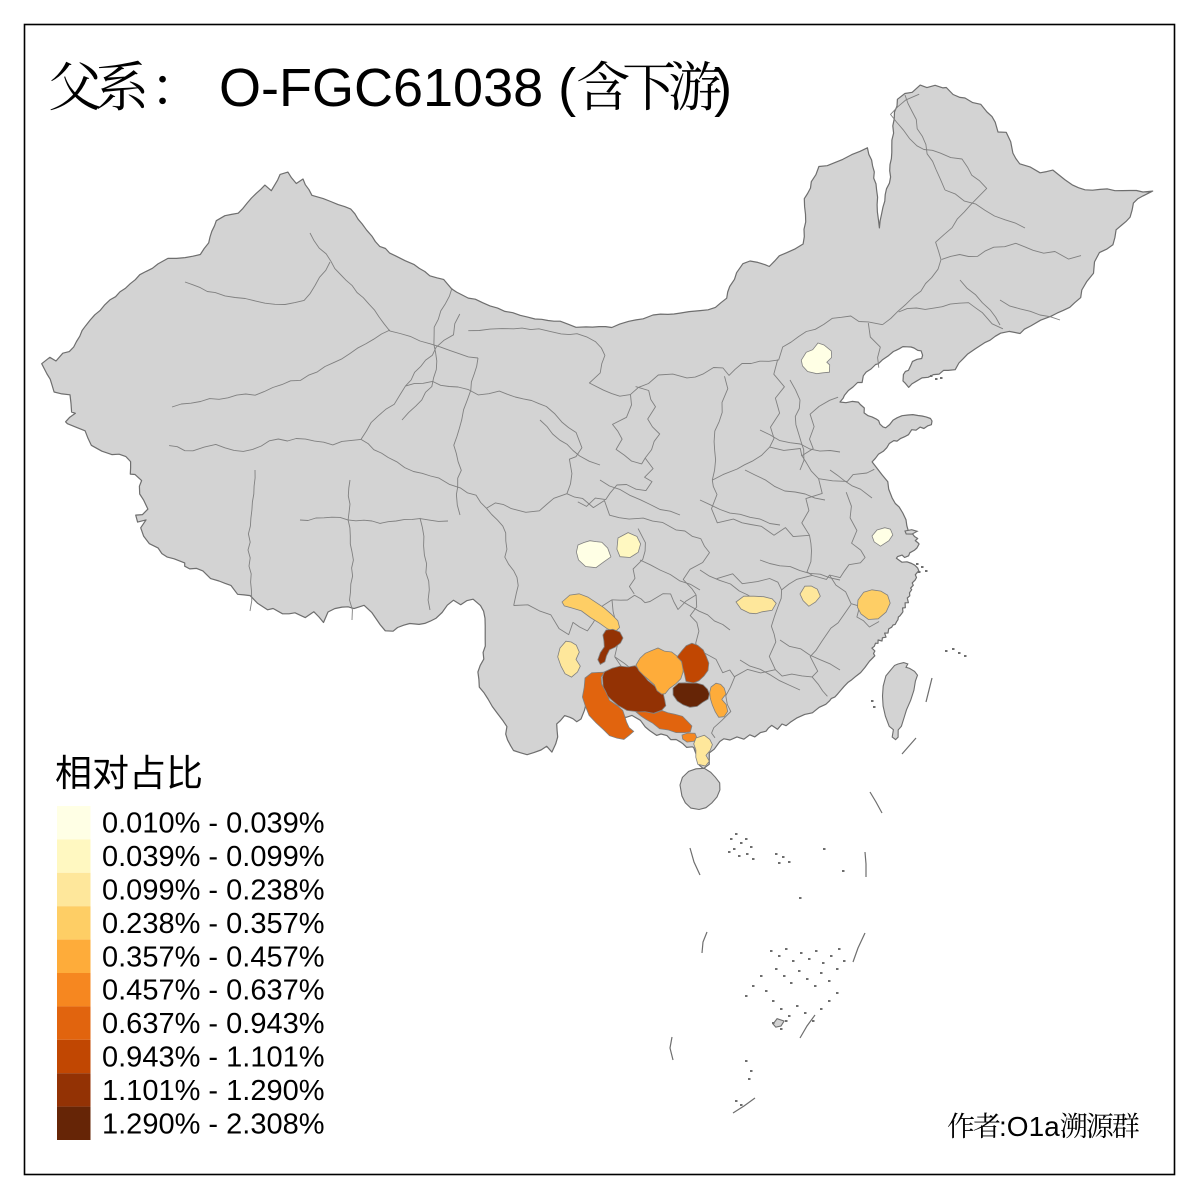 Image resolution: width=1200 pixels, height=1200 pixels. I want to click on svg-text: 0.010% - 0.039%, so click(213, 824).